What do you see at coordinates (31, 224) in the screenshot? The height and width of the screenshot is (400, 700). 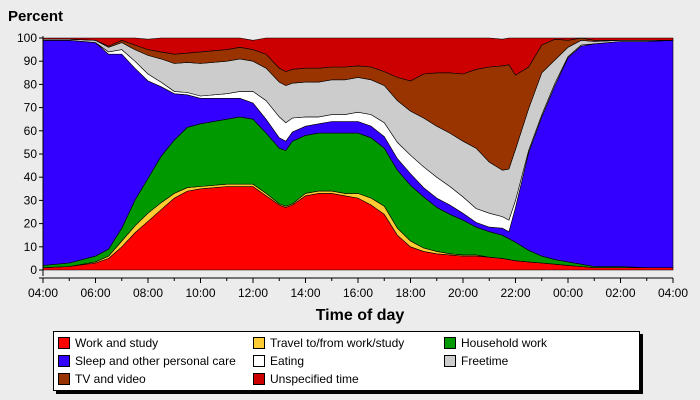 I see `y-tick-label: 20` at bounding box center [31, 224].